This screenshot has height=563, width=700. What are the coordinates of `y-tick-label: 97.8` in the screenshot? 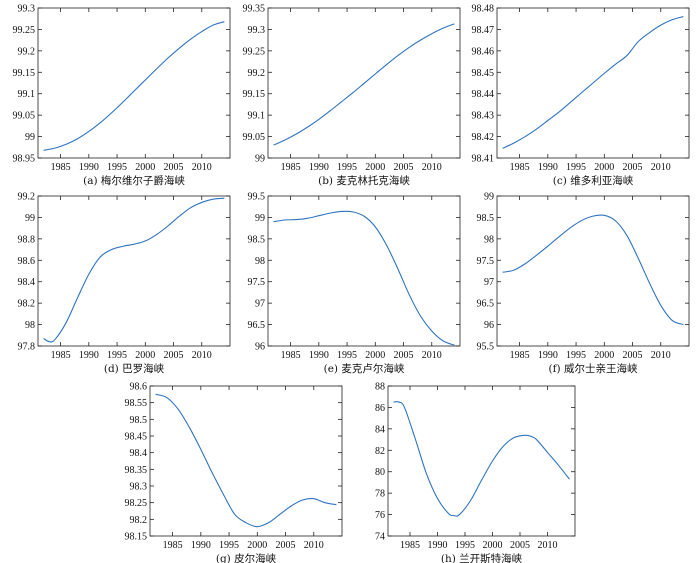 It's located at (27, 347).